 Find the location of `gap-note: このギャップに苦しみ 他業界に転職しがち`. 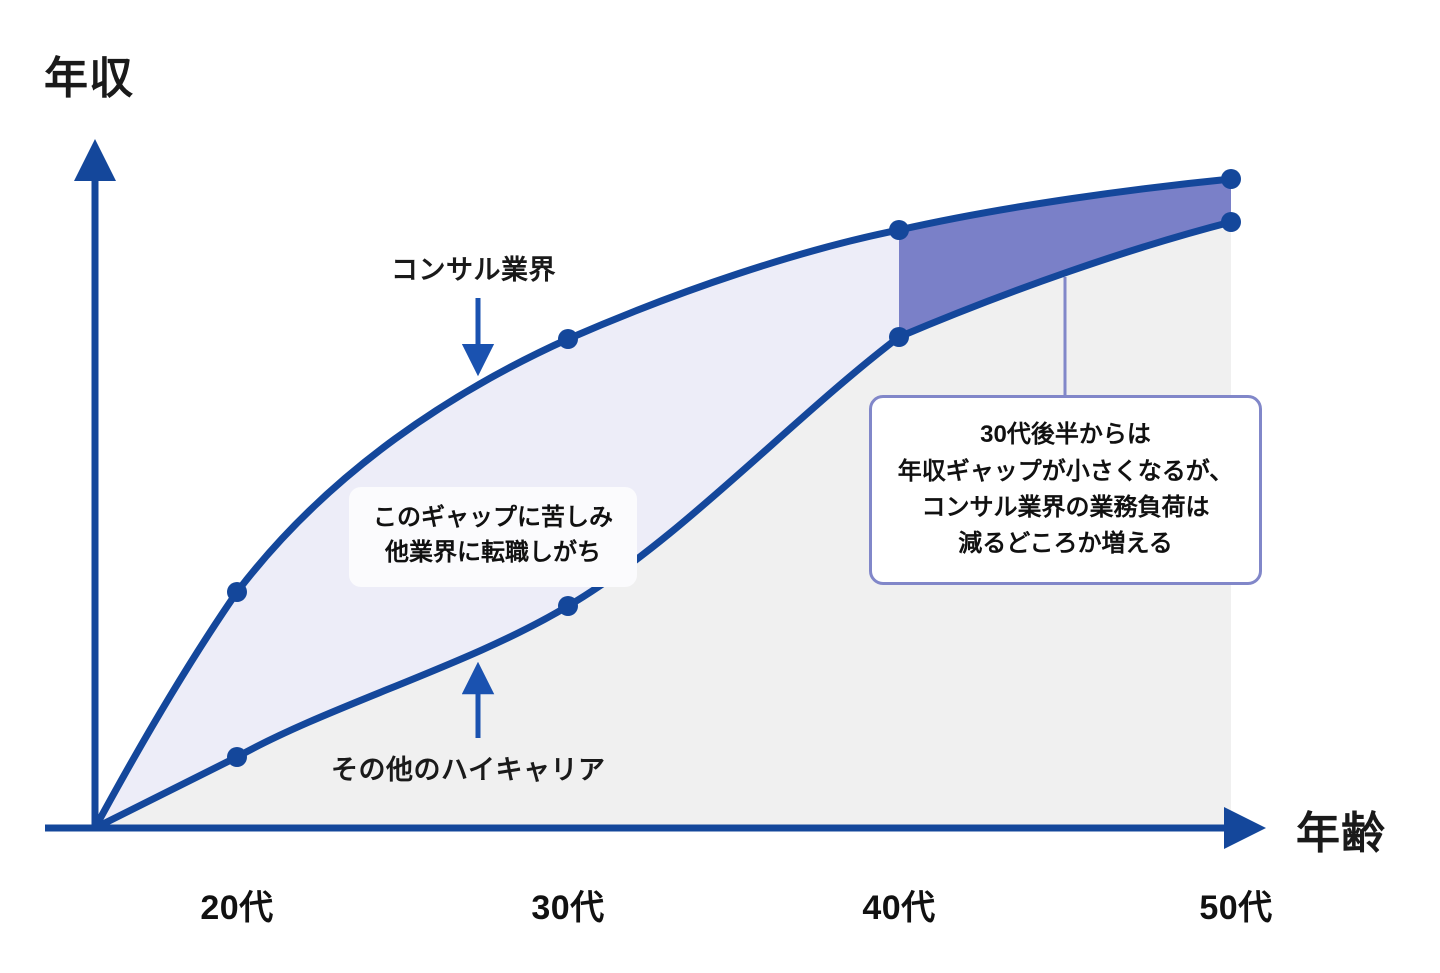

gap-note: このギャップに苦しみ 他業界に転職しがち is located at coordinates (493, 537).